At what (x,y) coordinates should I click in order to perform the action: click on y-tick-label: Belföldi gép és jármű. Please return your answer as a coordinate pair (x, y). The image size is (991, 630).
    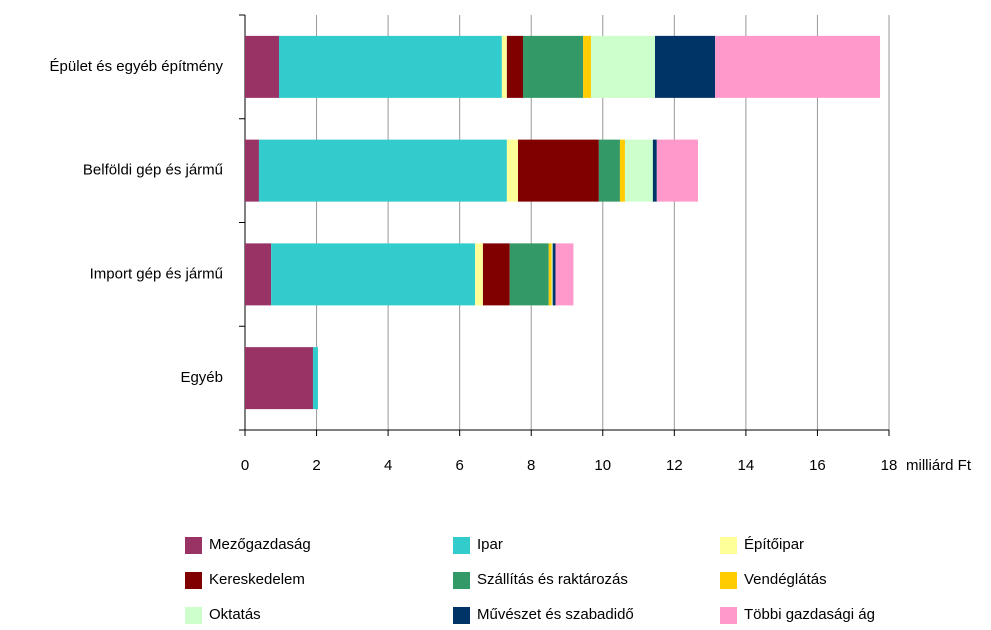
    Looking at the image, I should click on (153, 170).